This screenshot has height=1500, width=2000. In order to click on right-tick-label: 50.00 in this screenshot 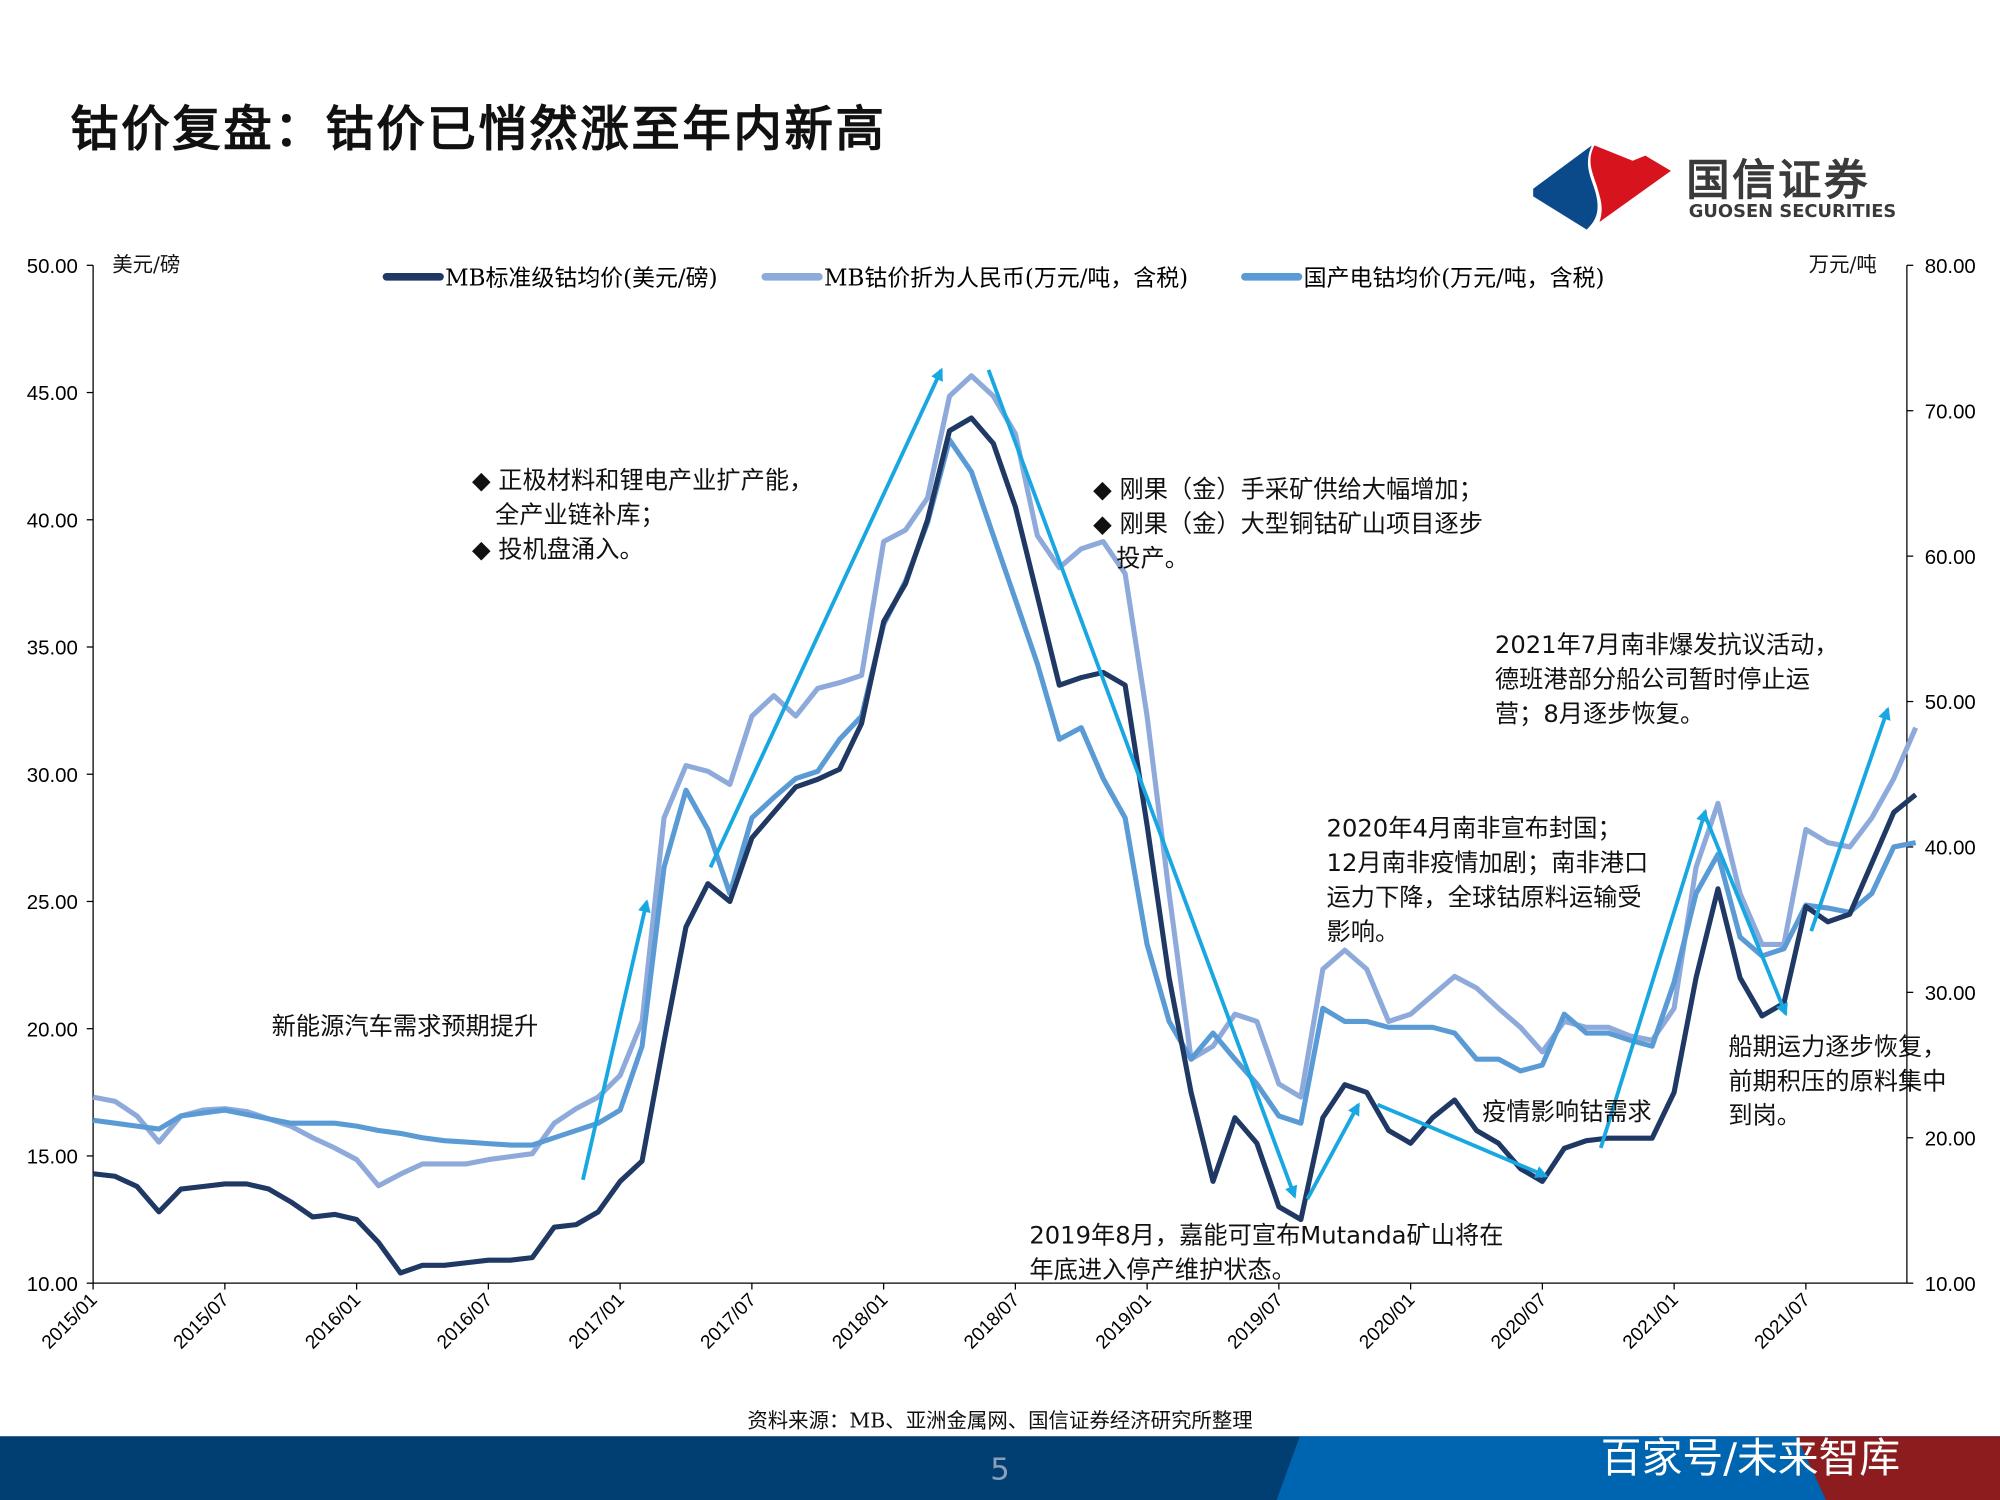, I will do `click(1950, 703)`.